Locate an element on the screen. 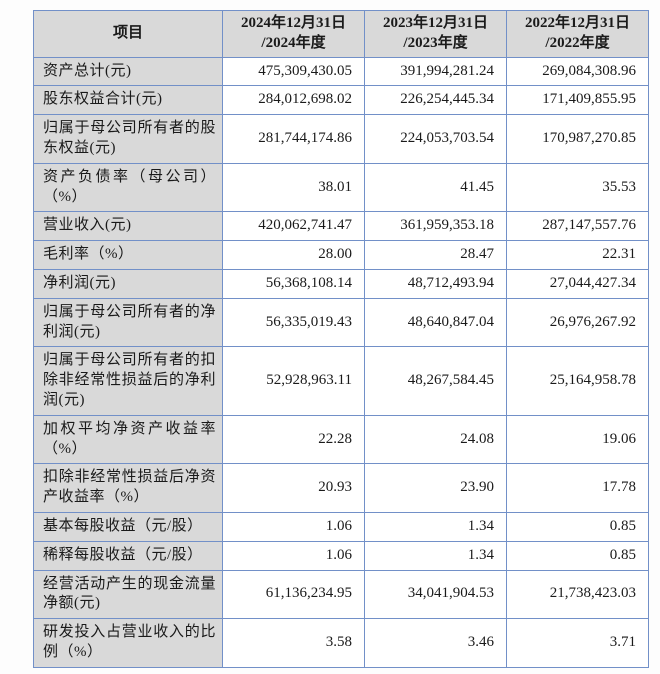 This screenshot has height=674, width=660. value-2024: 28.00 is located at coordinates (293, 255).